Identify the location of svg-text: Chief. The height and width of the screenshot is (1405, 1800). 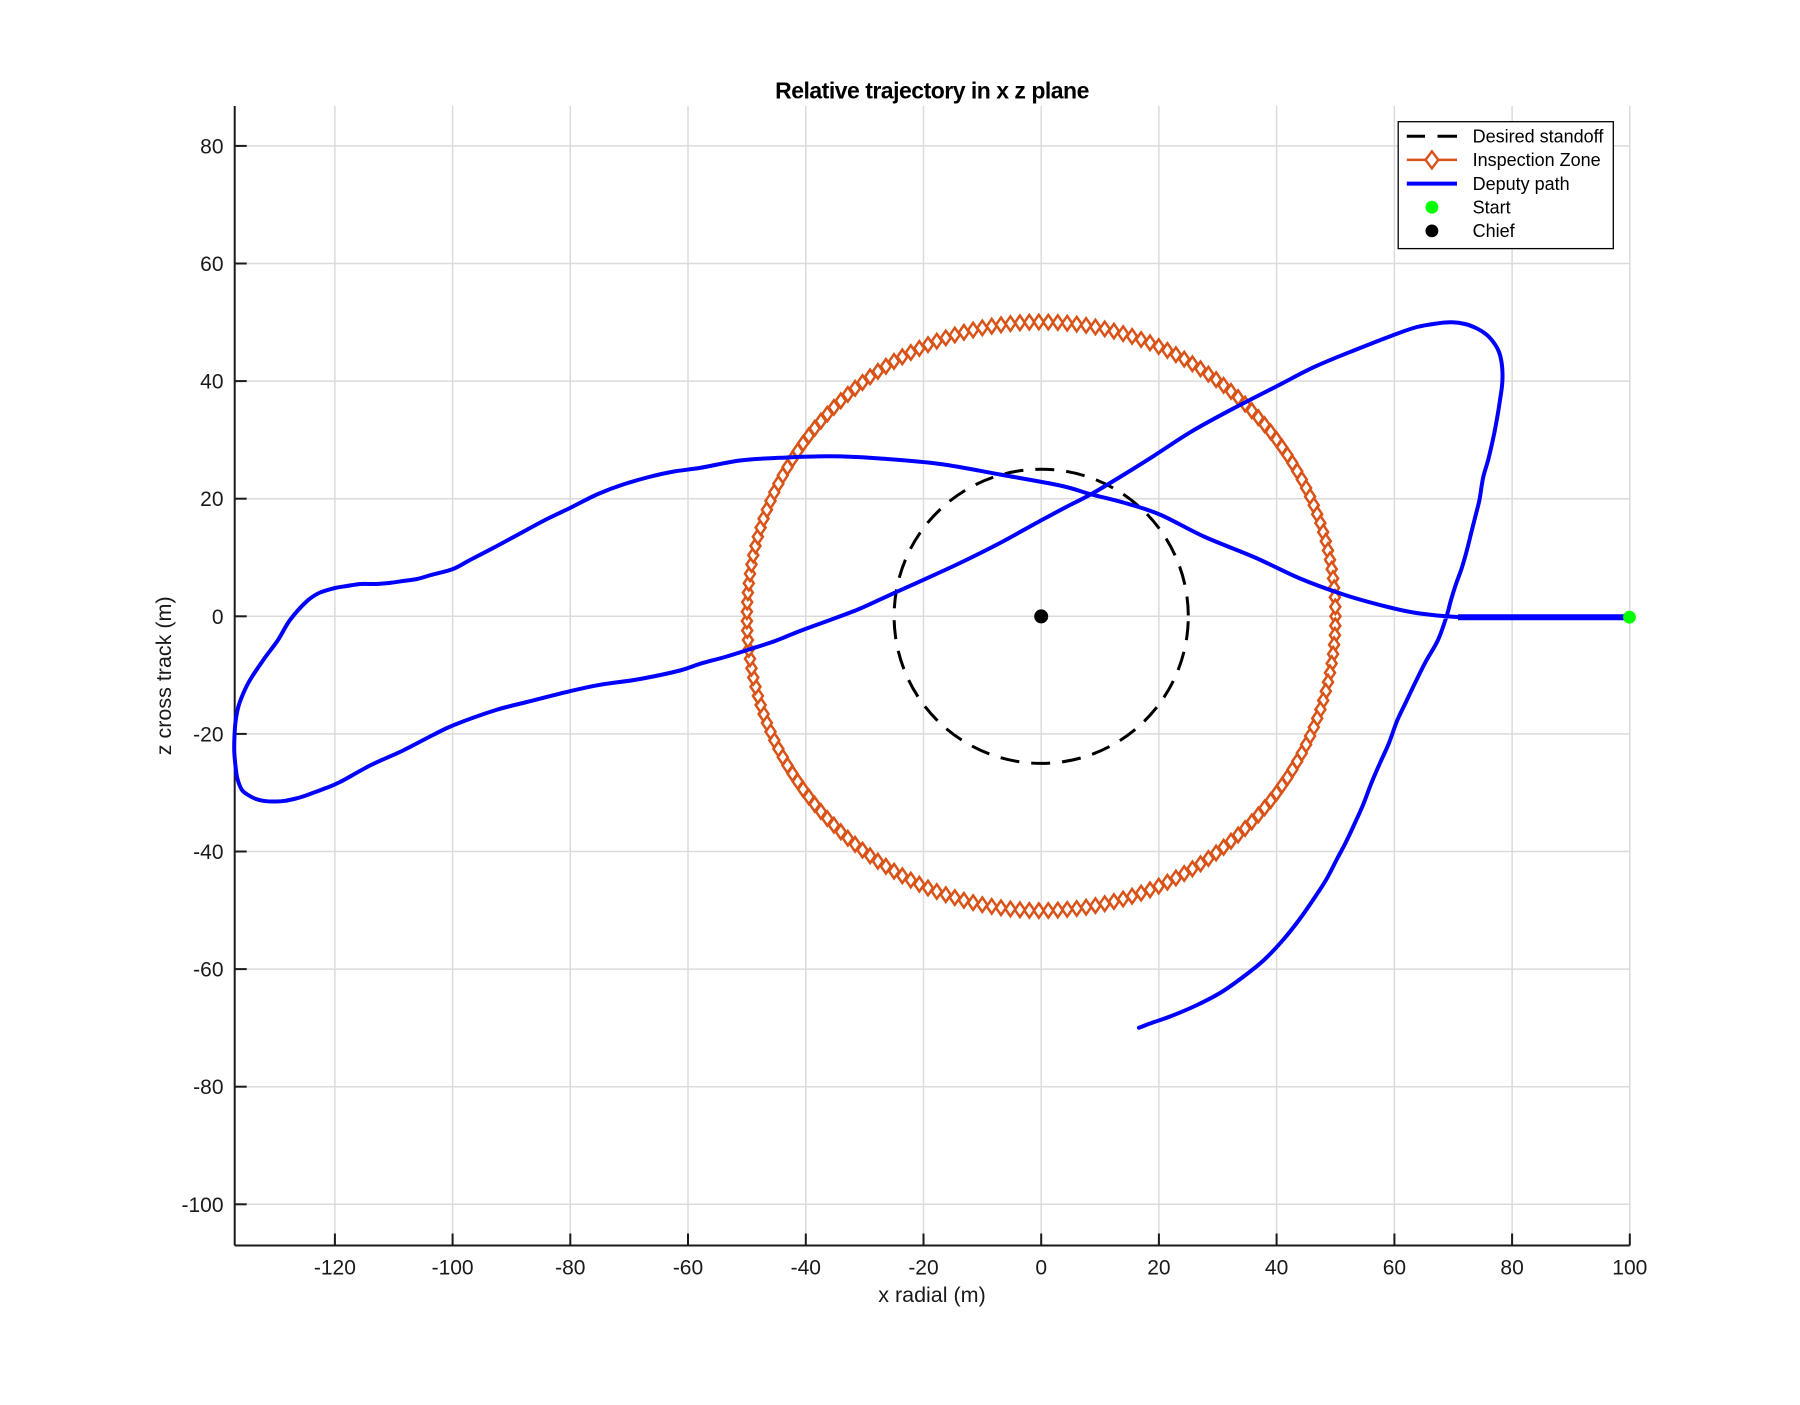
(1494, 231).